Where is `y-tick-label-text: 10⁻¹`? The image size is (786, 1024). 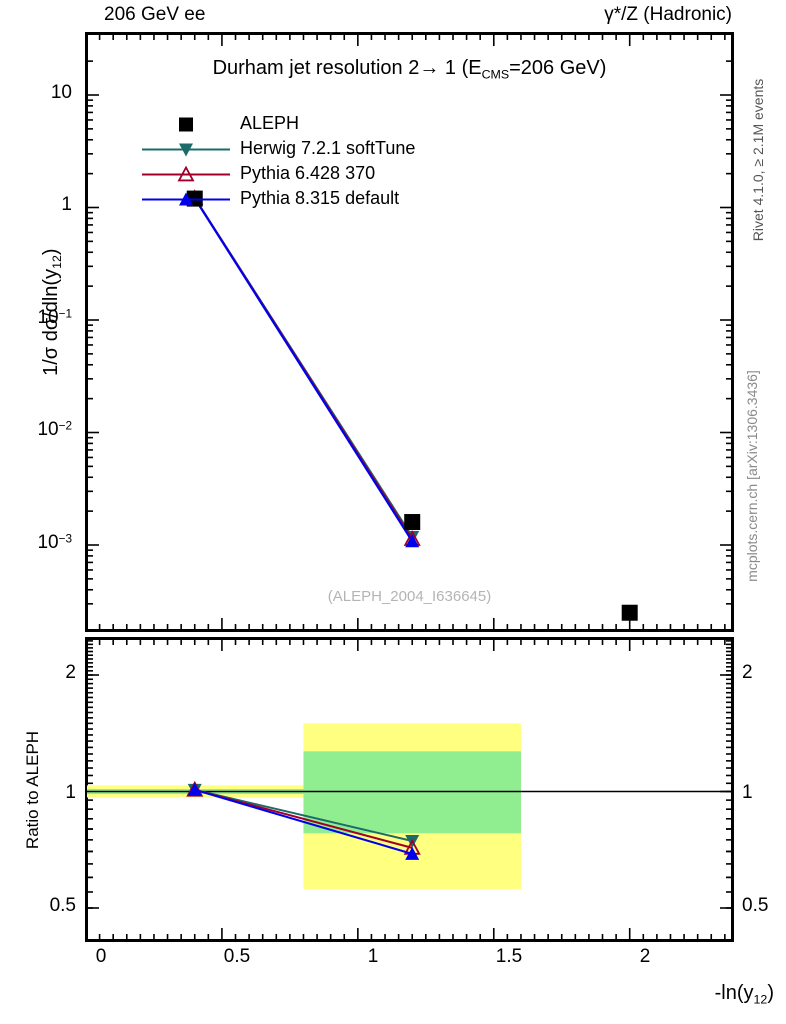 y-tick-label-text: 10⁻¹ is located at coordinates (54, 317).